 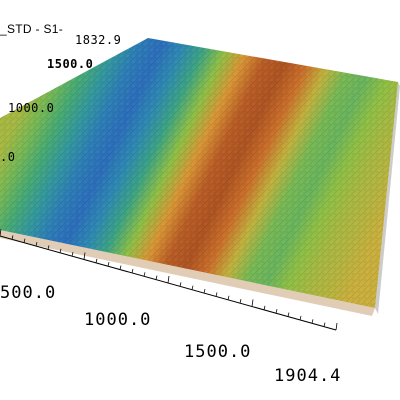 What do you see at coordinates (8, 157) in the screenshot?
I see `z-axis-tick-0: .0` at bounding box center [8, 157].